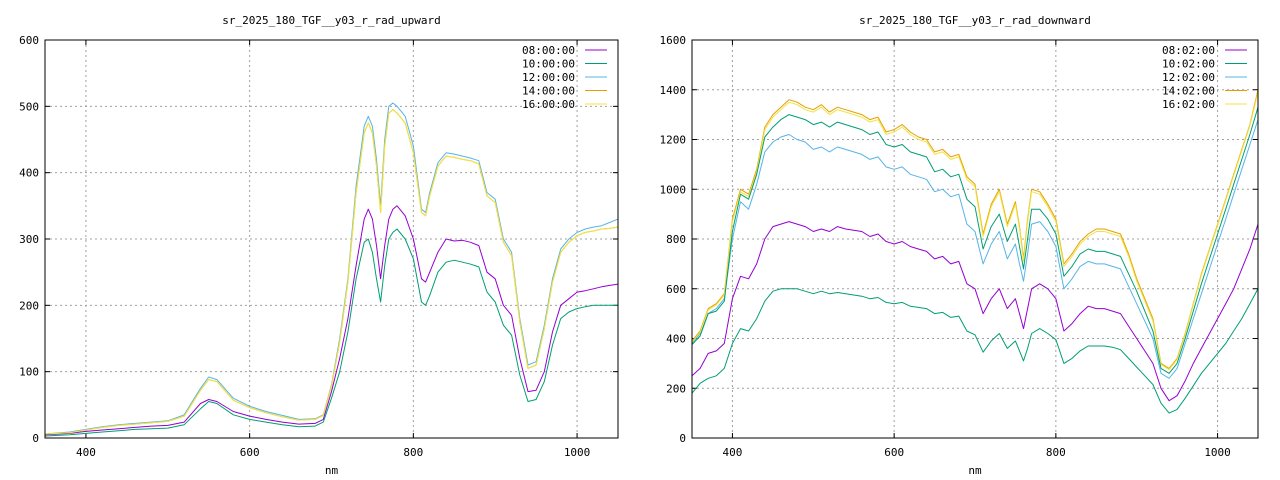 This screenshot has height=480, width=1280. I want to click on legend-label: 10:02:00, so click(1188, 64).